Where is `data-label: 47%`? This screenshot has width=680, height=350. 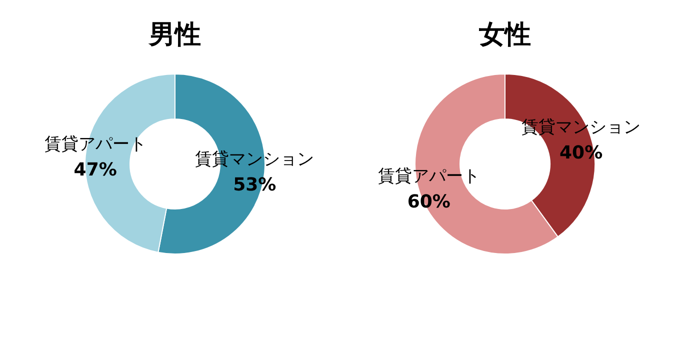 data-label: 47% is located at coordinates (95, 169).